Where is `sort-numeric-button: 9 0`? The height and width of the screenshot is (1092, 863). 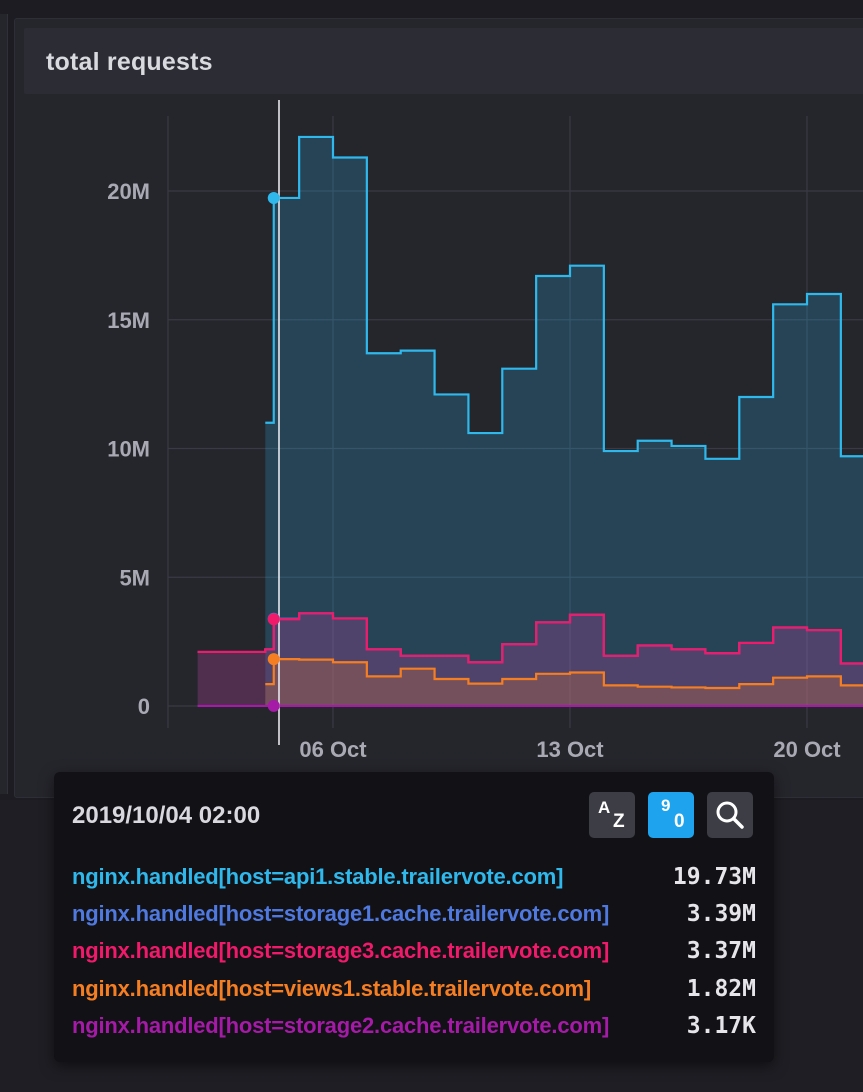 sort-numeric-button: 9 0 is located at coordinates (671, 815).